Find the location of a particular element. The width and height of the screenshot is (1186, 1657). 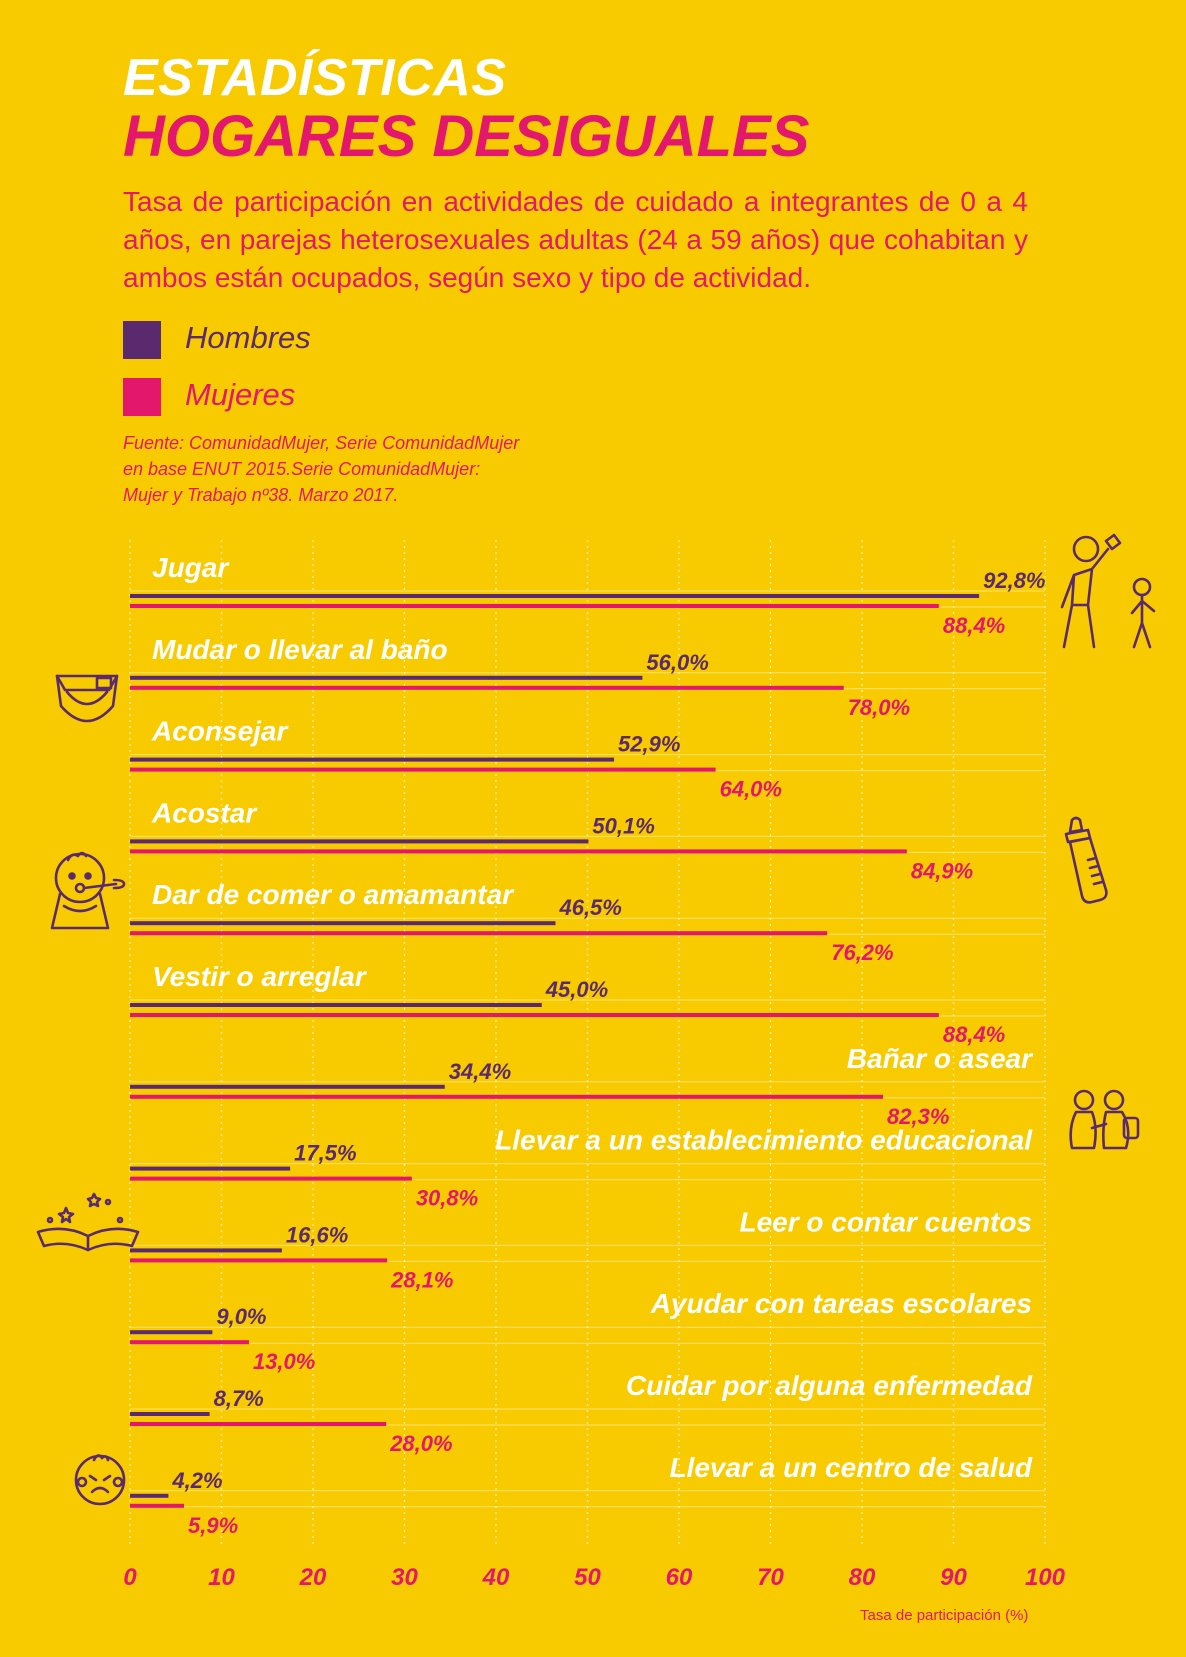

x-tick-label: 10 is located at coordinates (221, 1577).